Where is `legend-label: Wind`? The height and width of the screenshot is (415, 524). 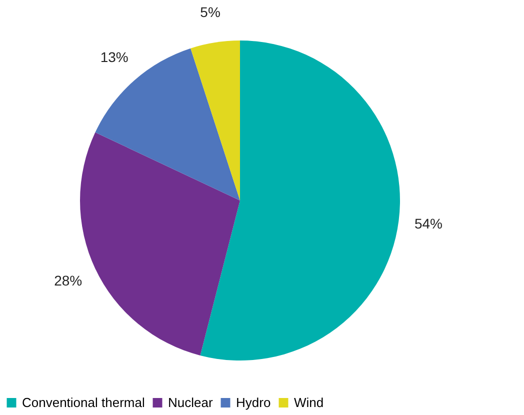 legend-label: Wind is located at coordinates (309, 402).